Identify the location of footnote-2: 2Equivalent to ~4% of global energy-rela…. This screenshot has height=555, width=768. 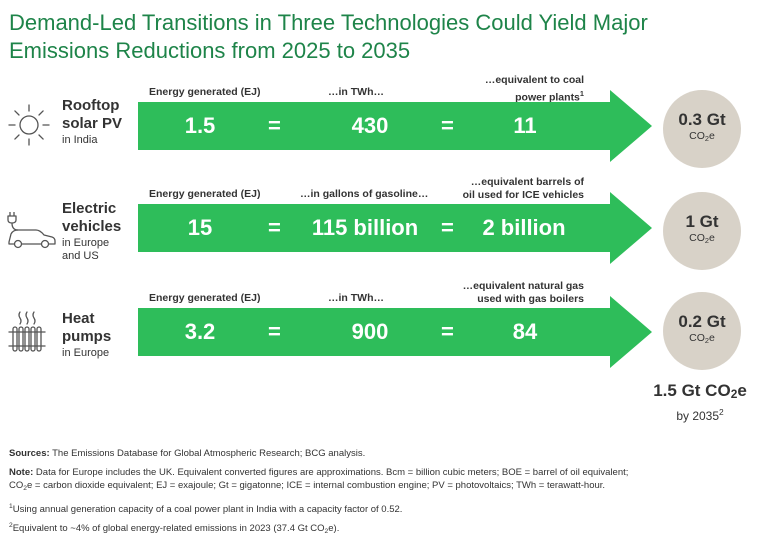
(174, 529).